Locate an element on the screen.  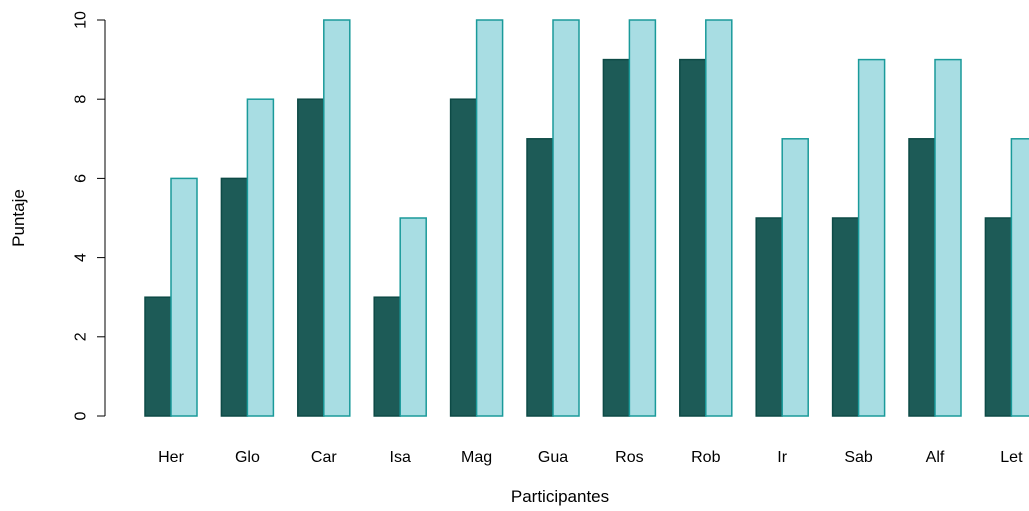
x-tick-label: Isa is located at coordinates (400, 457).